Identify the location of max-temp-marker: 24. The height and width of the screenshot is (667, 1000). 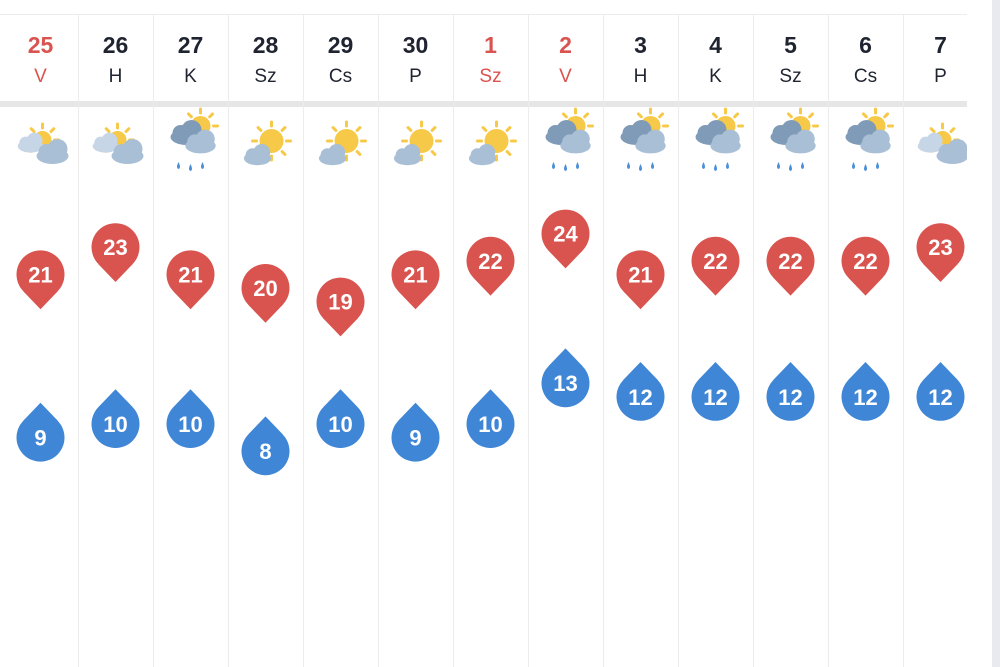
(565, 239).